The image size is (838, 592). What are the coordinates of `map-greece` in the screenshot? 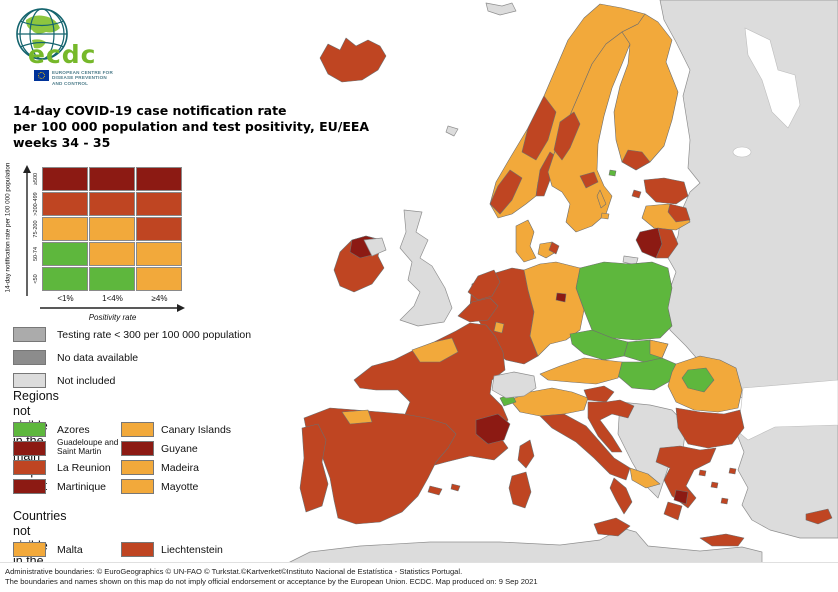 It's located at (686, 477).